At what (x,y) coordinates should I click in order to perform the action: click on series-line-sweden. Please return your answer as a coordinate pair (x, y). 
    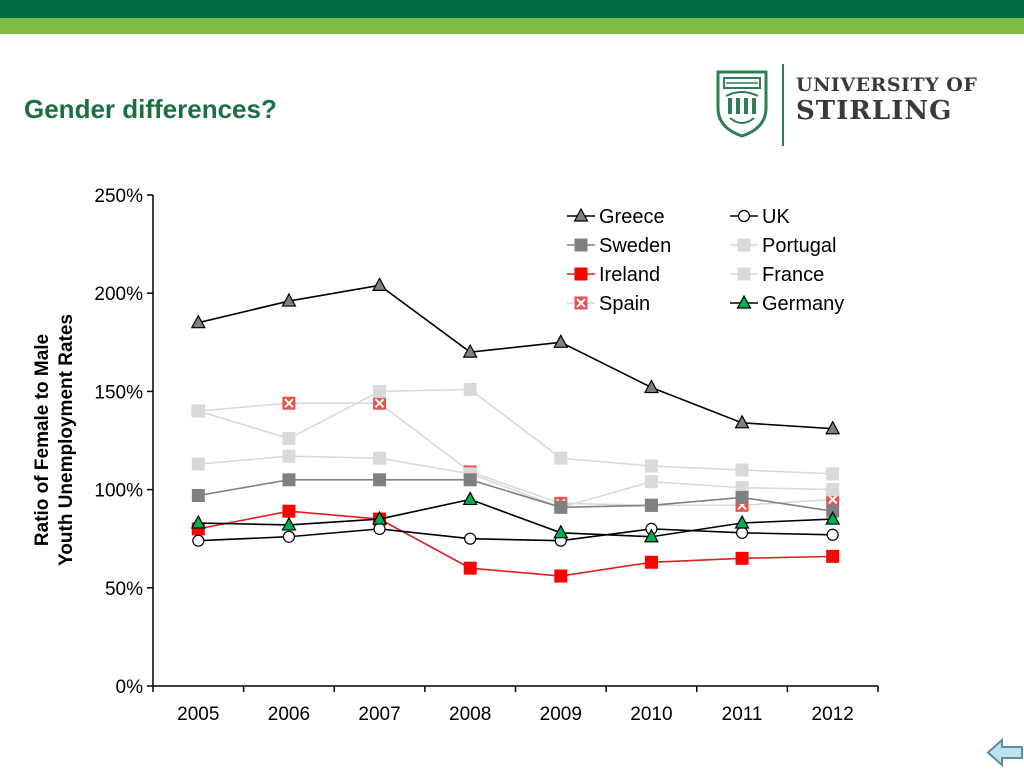
    Looking at the image, I should click on (515, 495).